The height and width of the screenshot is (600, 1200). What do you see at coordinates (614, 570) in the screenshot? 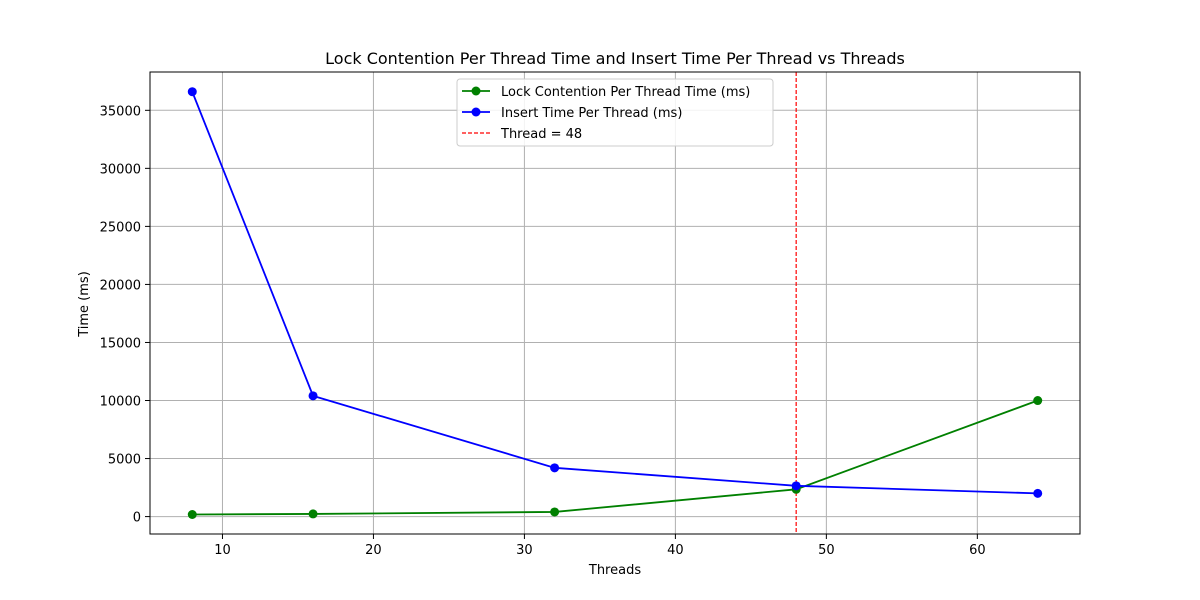
I see `x-axis-label: Threads` at bounding box center [614, 570].